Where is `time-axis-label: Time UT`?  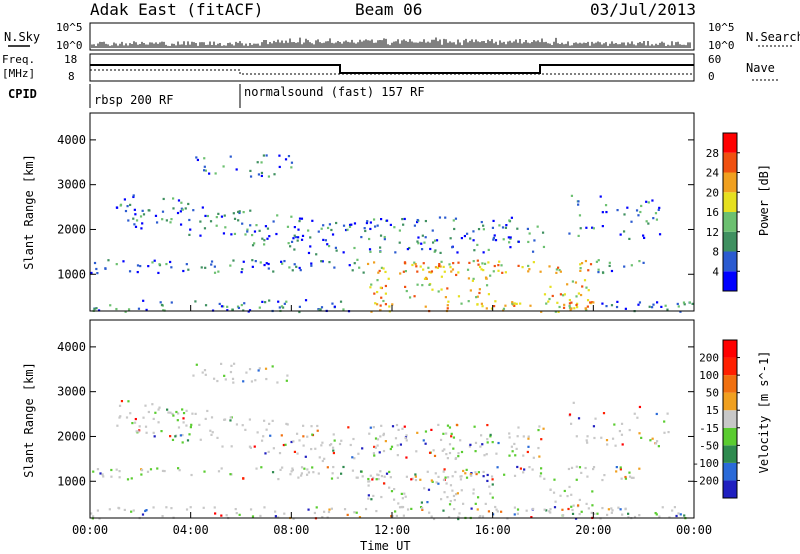 time-axis-label: Time UT is located at coordinates (385, 546).